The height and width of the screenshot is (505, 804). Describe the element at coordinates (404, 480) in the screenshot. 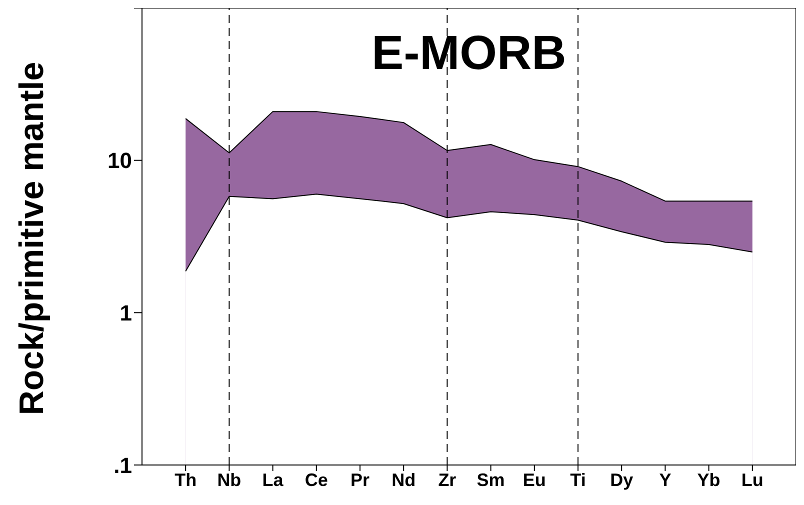

I see `x-tick-label: Nd` at that location.